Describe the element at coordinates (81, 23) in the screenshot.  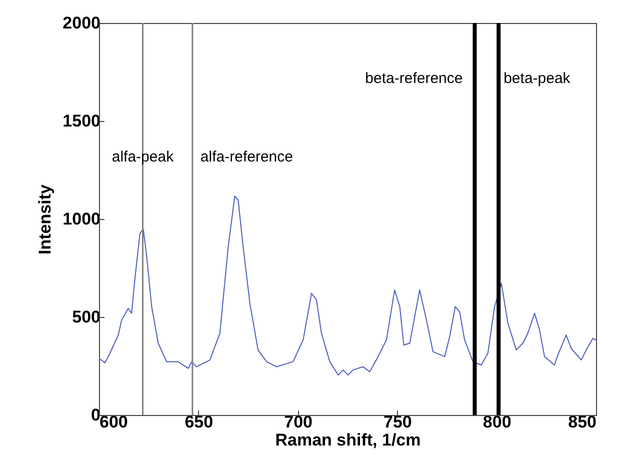
I see `y-tick-label: 2000` at that location.